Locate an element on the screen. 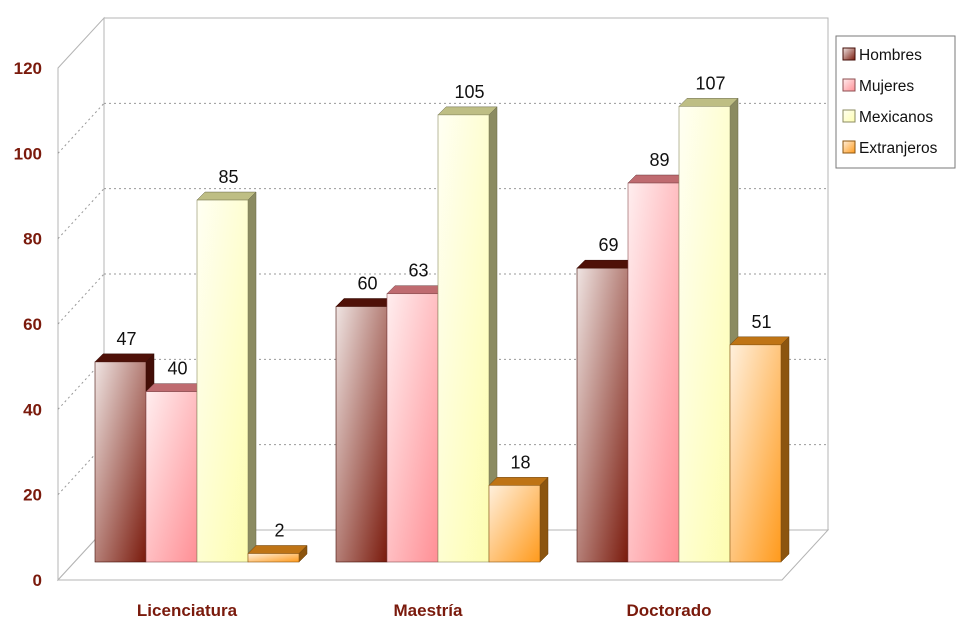 The width and height of the screenshot is (956, 618). data-label: 85 is located at coordinates (228, 177).